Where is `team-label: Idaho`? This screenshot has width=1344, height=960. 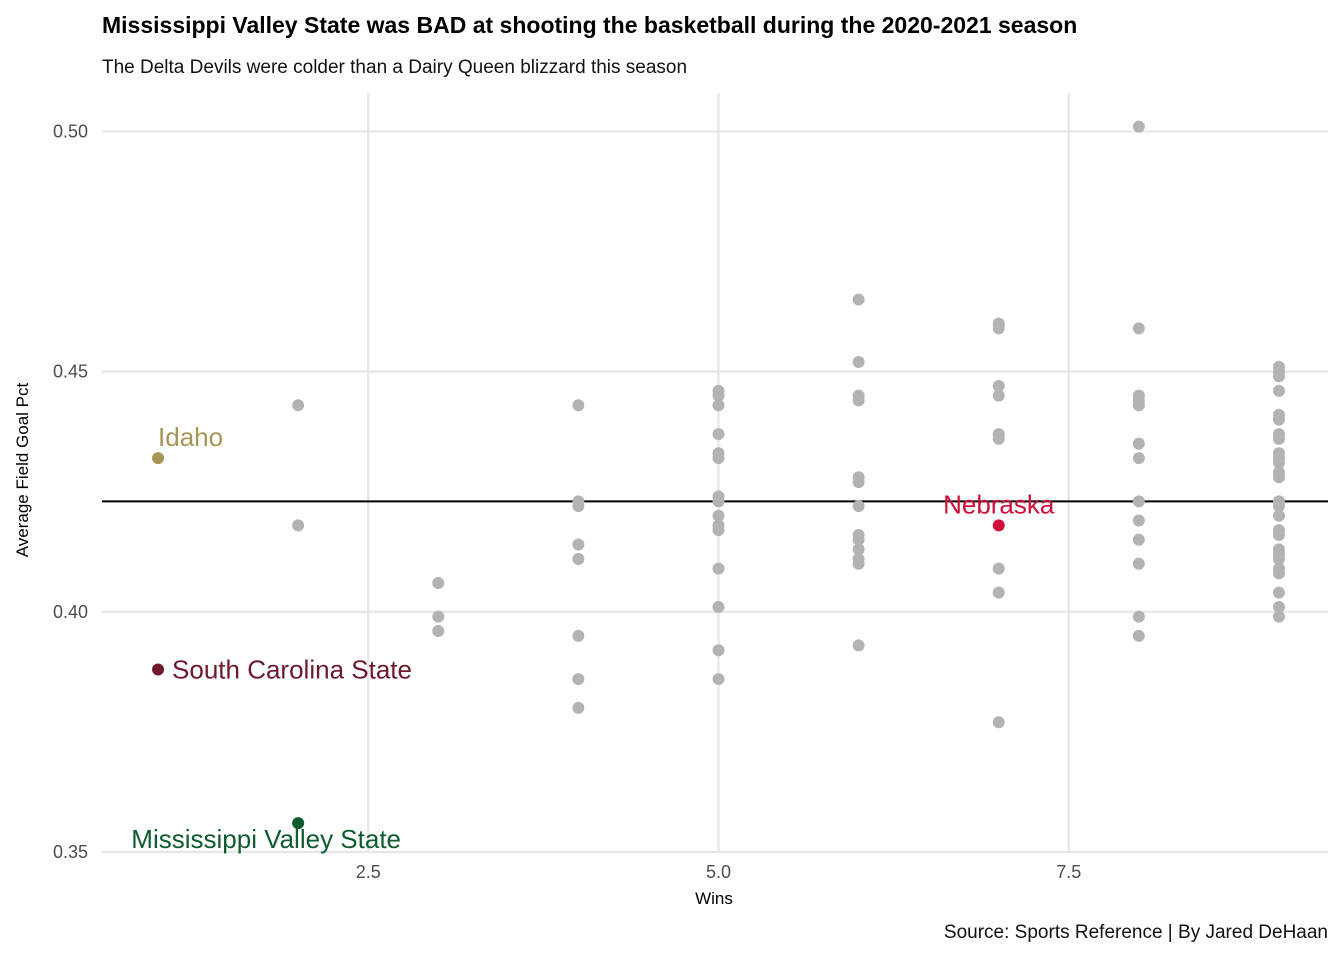
team-label: Idaho is located at coordinates (190, 437).